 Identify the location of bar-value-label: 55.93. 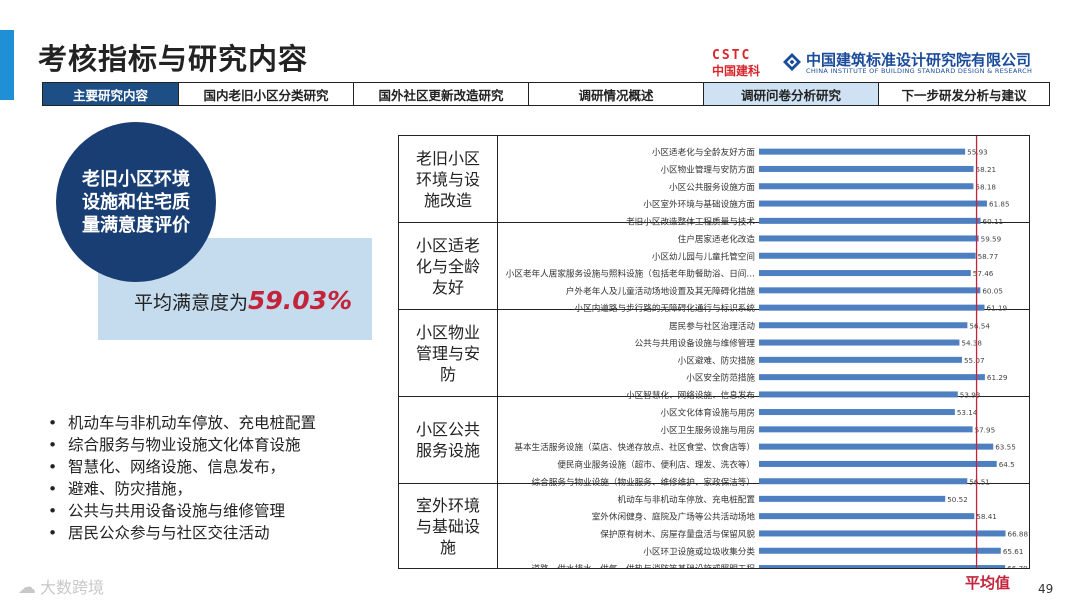
(977, 152).